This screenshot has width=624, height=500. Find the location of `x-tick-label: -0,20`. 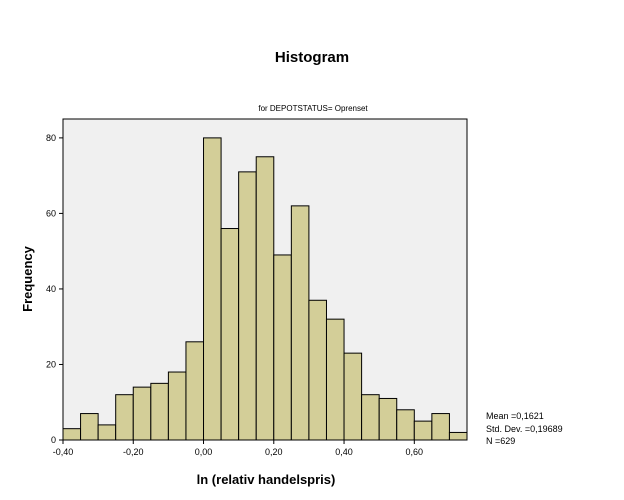

x-tick-label: -0,20 is located at coordinates (133, 452).